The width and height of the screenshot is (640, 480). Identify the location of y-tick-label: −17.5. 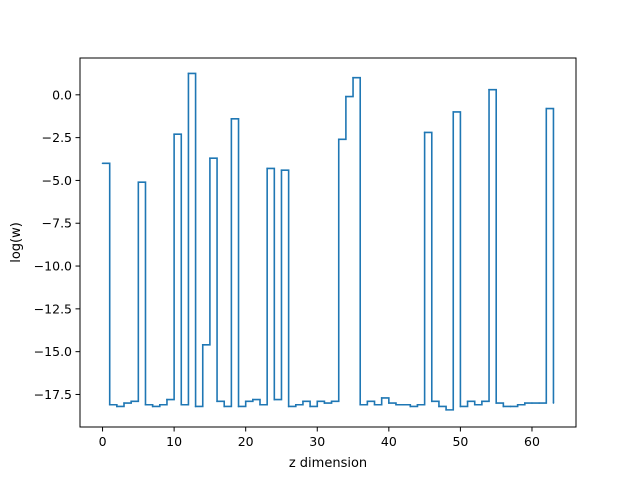
(53, 394).